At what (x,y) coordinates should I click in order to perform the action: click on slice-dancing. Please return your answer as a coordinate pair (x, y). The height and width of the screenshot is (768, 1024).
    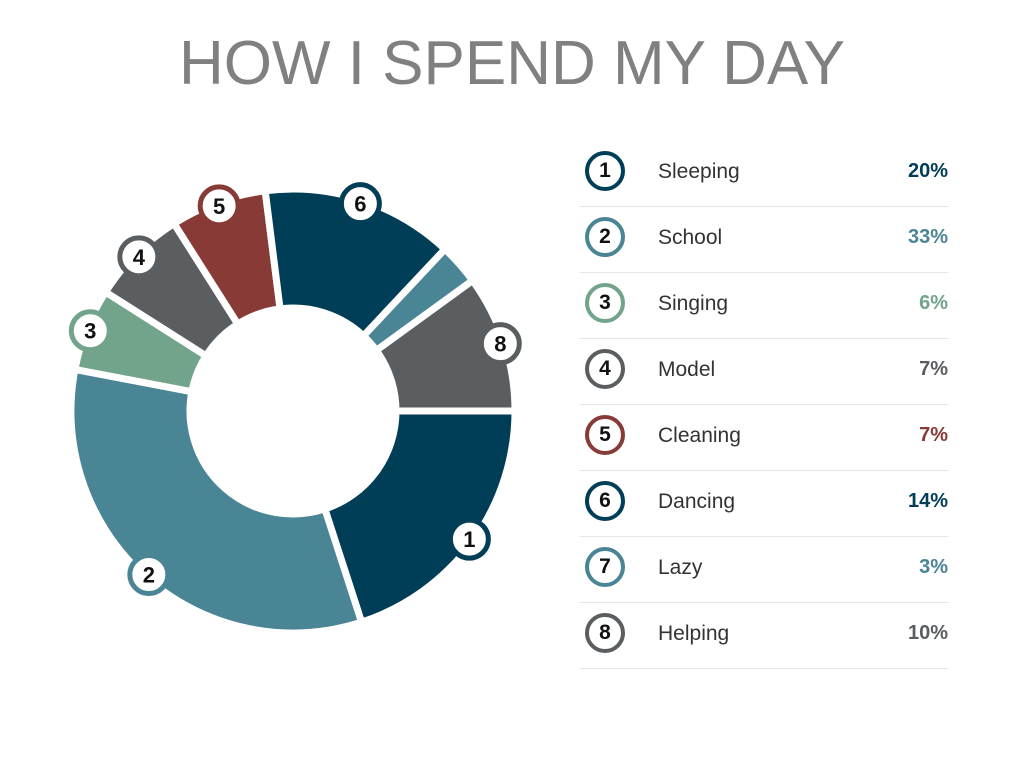
    Looking at the image, I should click on (355, 263).